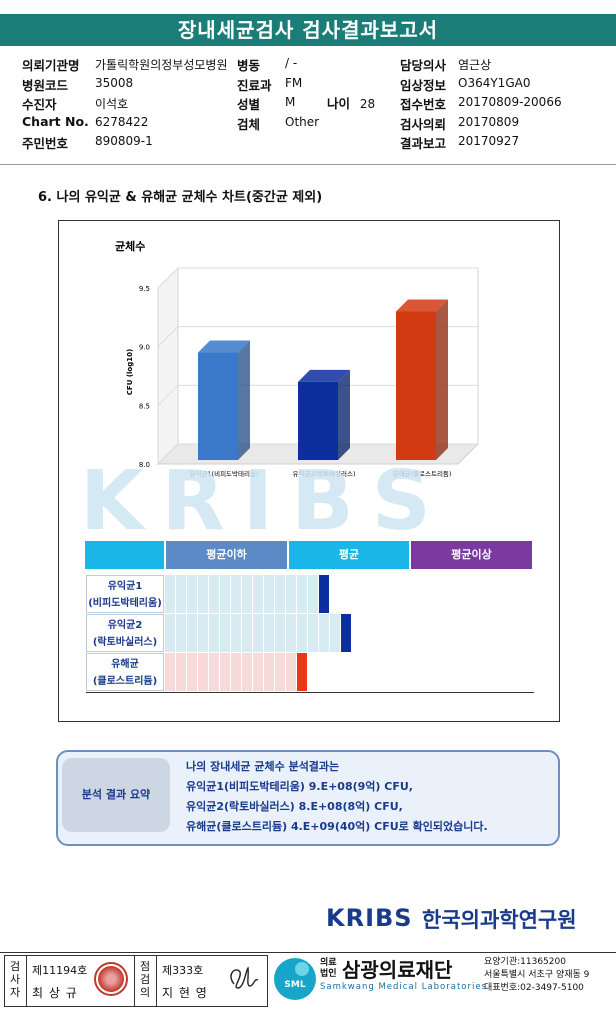 This screenshot has width=616, height=1017. I want to click on org-tag: 의료 법인, so click(328, 969).